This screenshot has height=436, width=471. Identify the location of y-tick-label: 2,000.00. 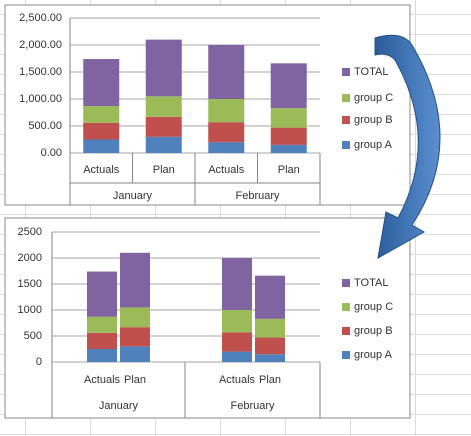
(40, 45).